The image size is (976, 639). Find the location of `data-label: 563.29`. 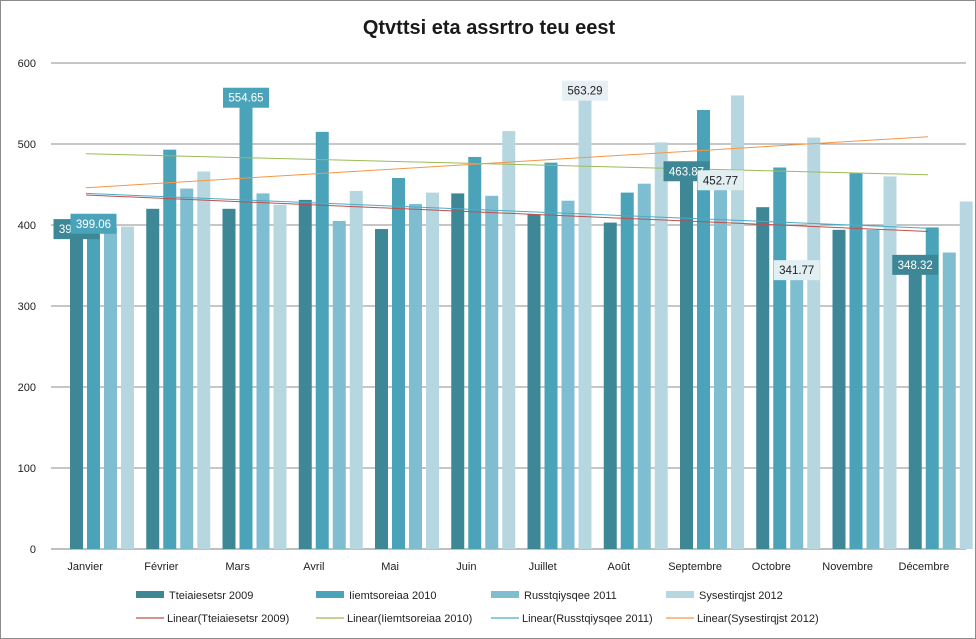

data-label: 563.29 is located at coordinates (584, 92).